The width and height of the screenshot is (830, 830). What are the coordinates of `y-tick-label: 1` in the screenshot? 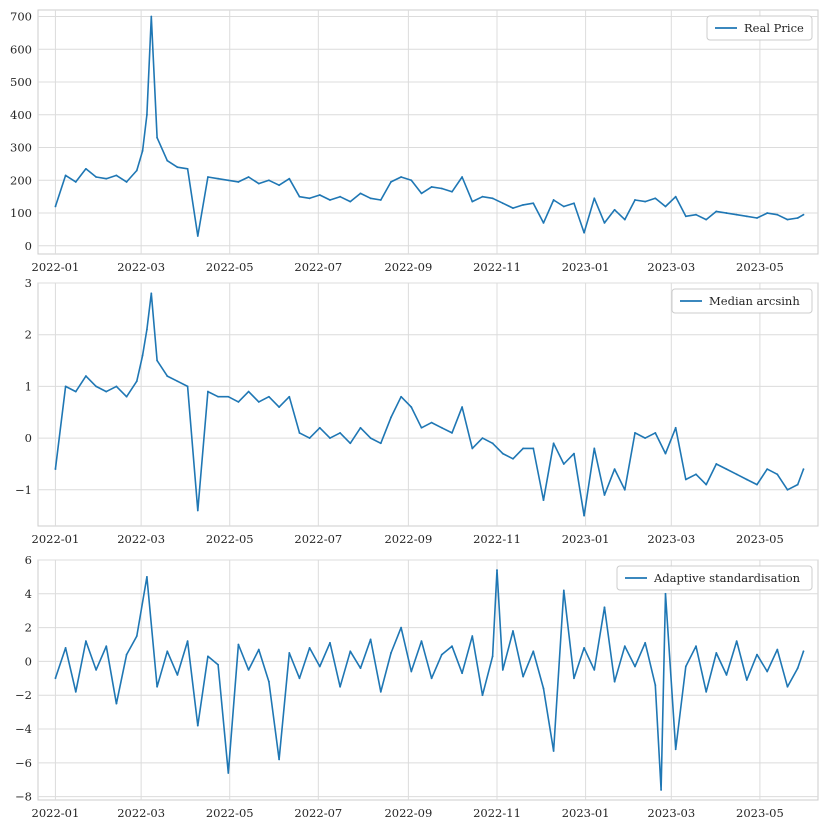 It's located at (28, 386).